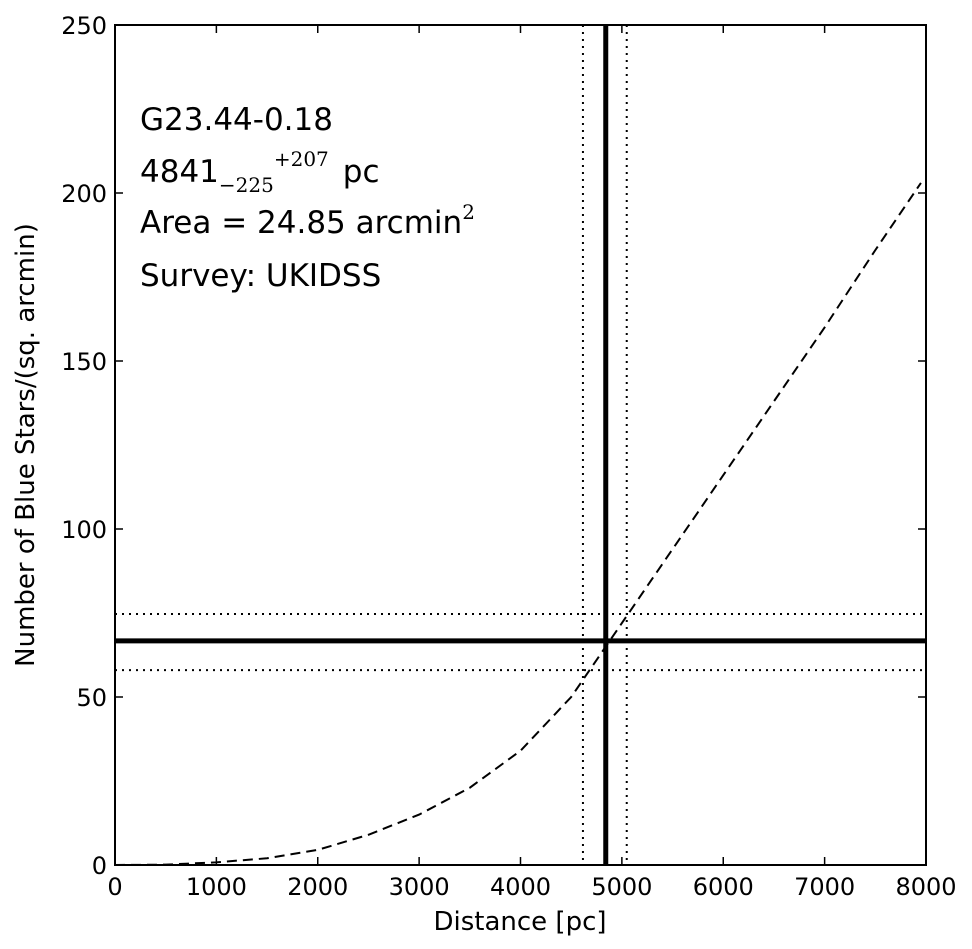  I want to click on err-plus: +207, so click(301, 159).